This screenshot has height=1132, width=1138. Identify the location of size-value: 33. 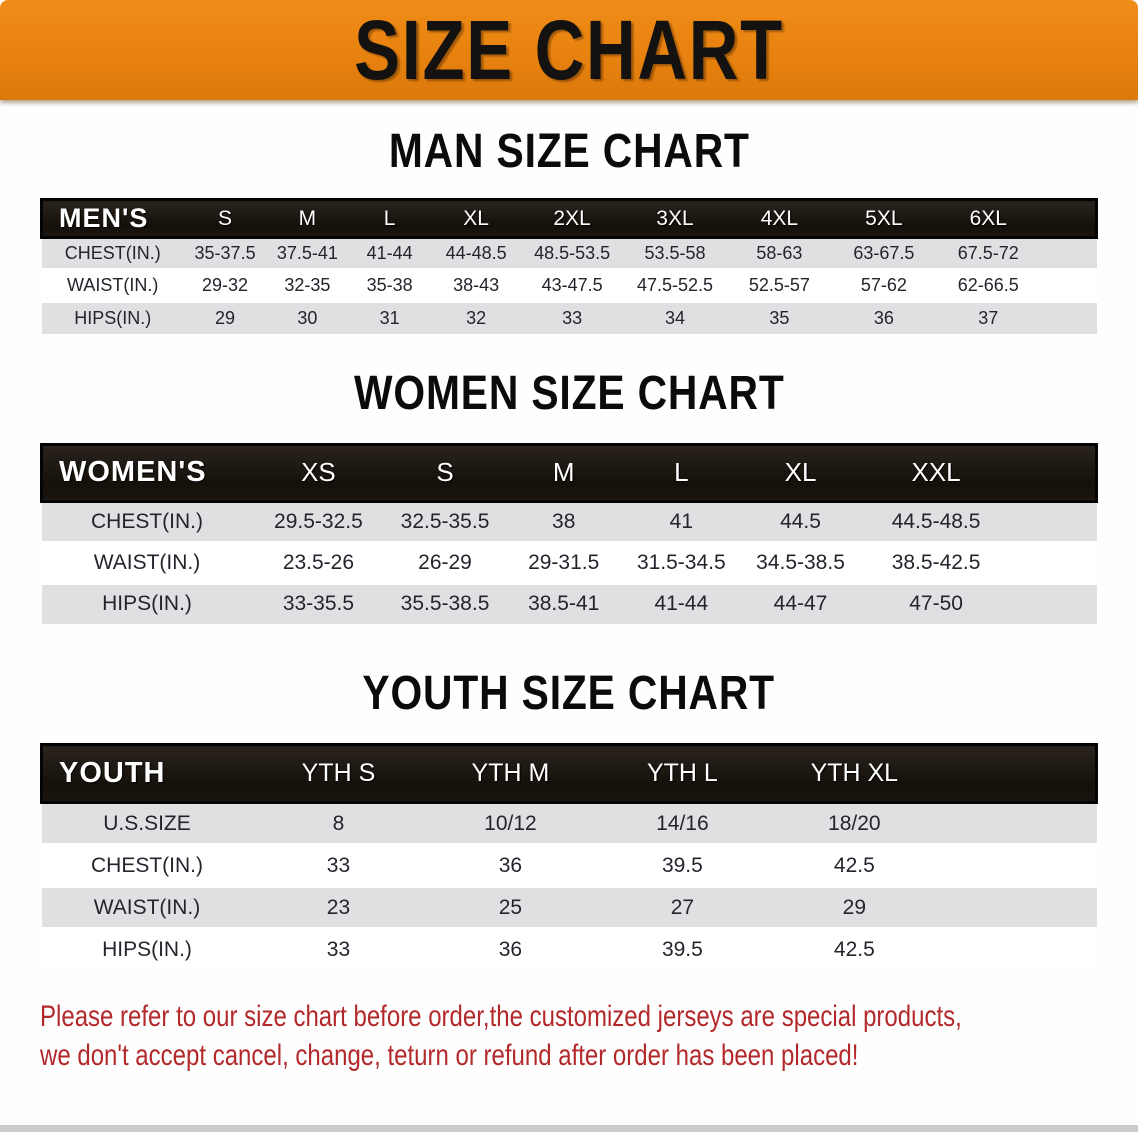
(338, 949).